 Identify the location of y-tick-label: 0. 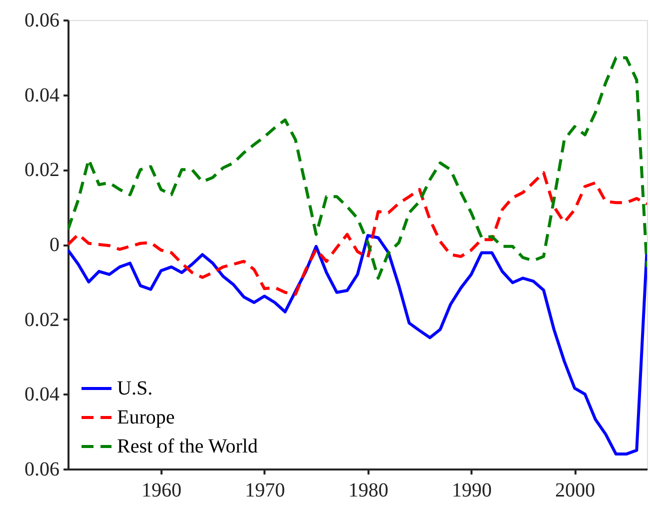
(55, 245).